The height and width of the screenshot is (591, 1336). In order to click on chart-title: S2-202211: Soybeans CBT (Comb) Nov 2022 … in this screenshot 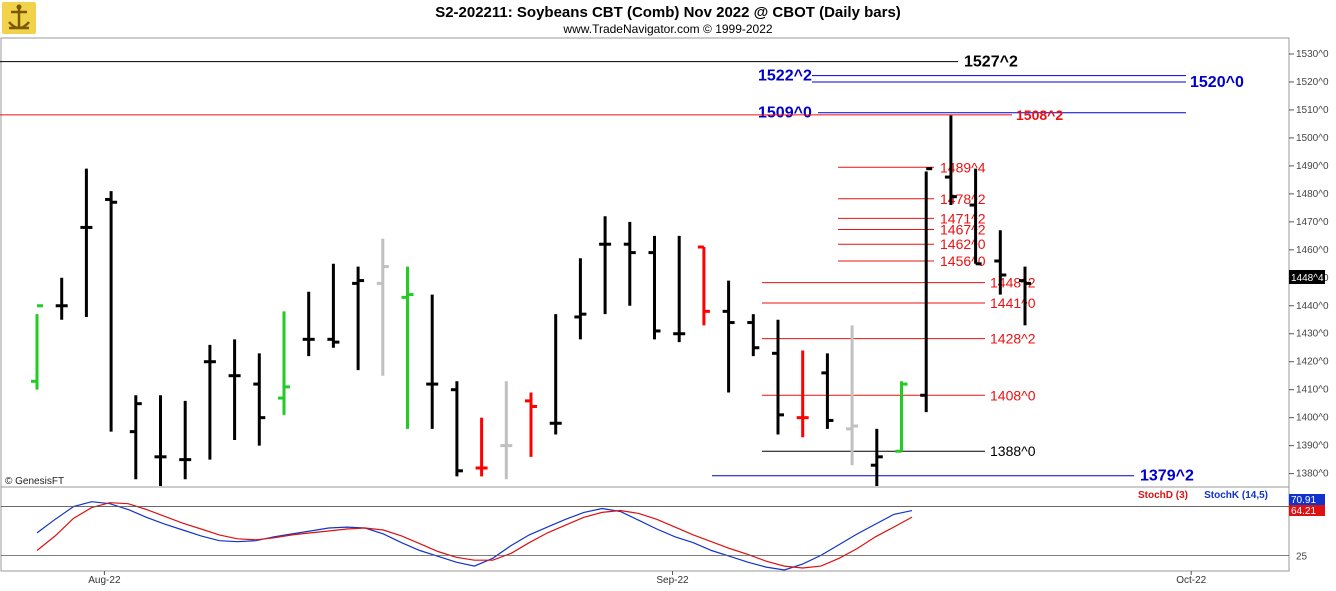, I will do `click(668, 12)`.